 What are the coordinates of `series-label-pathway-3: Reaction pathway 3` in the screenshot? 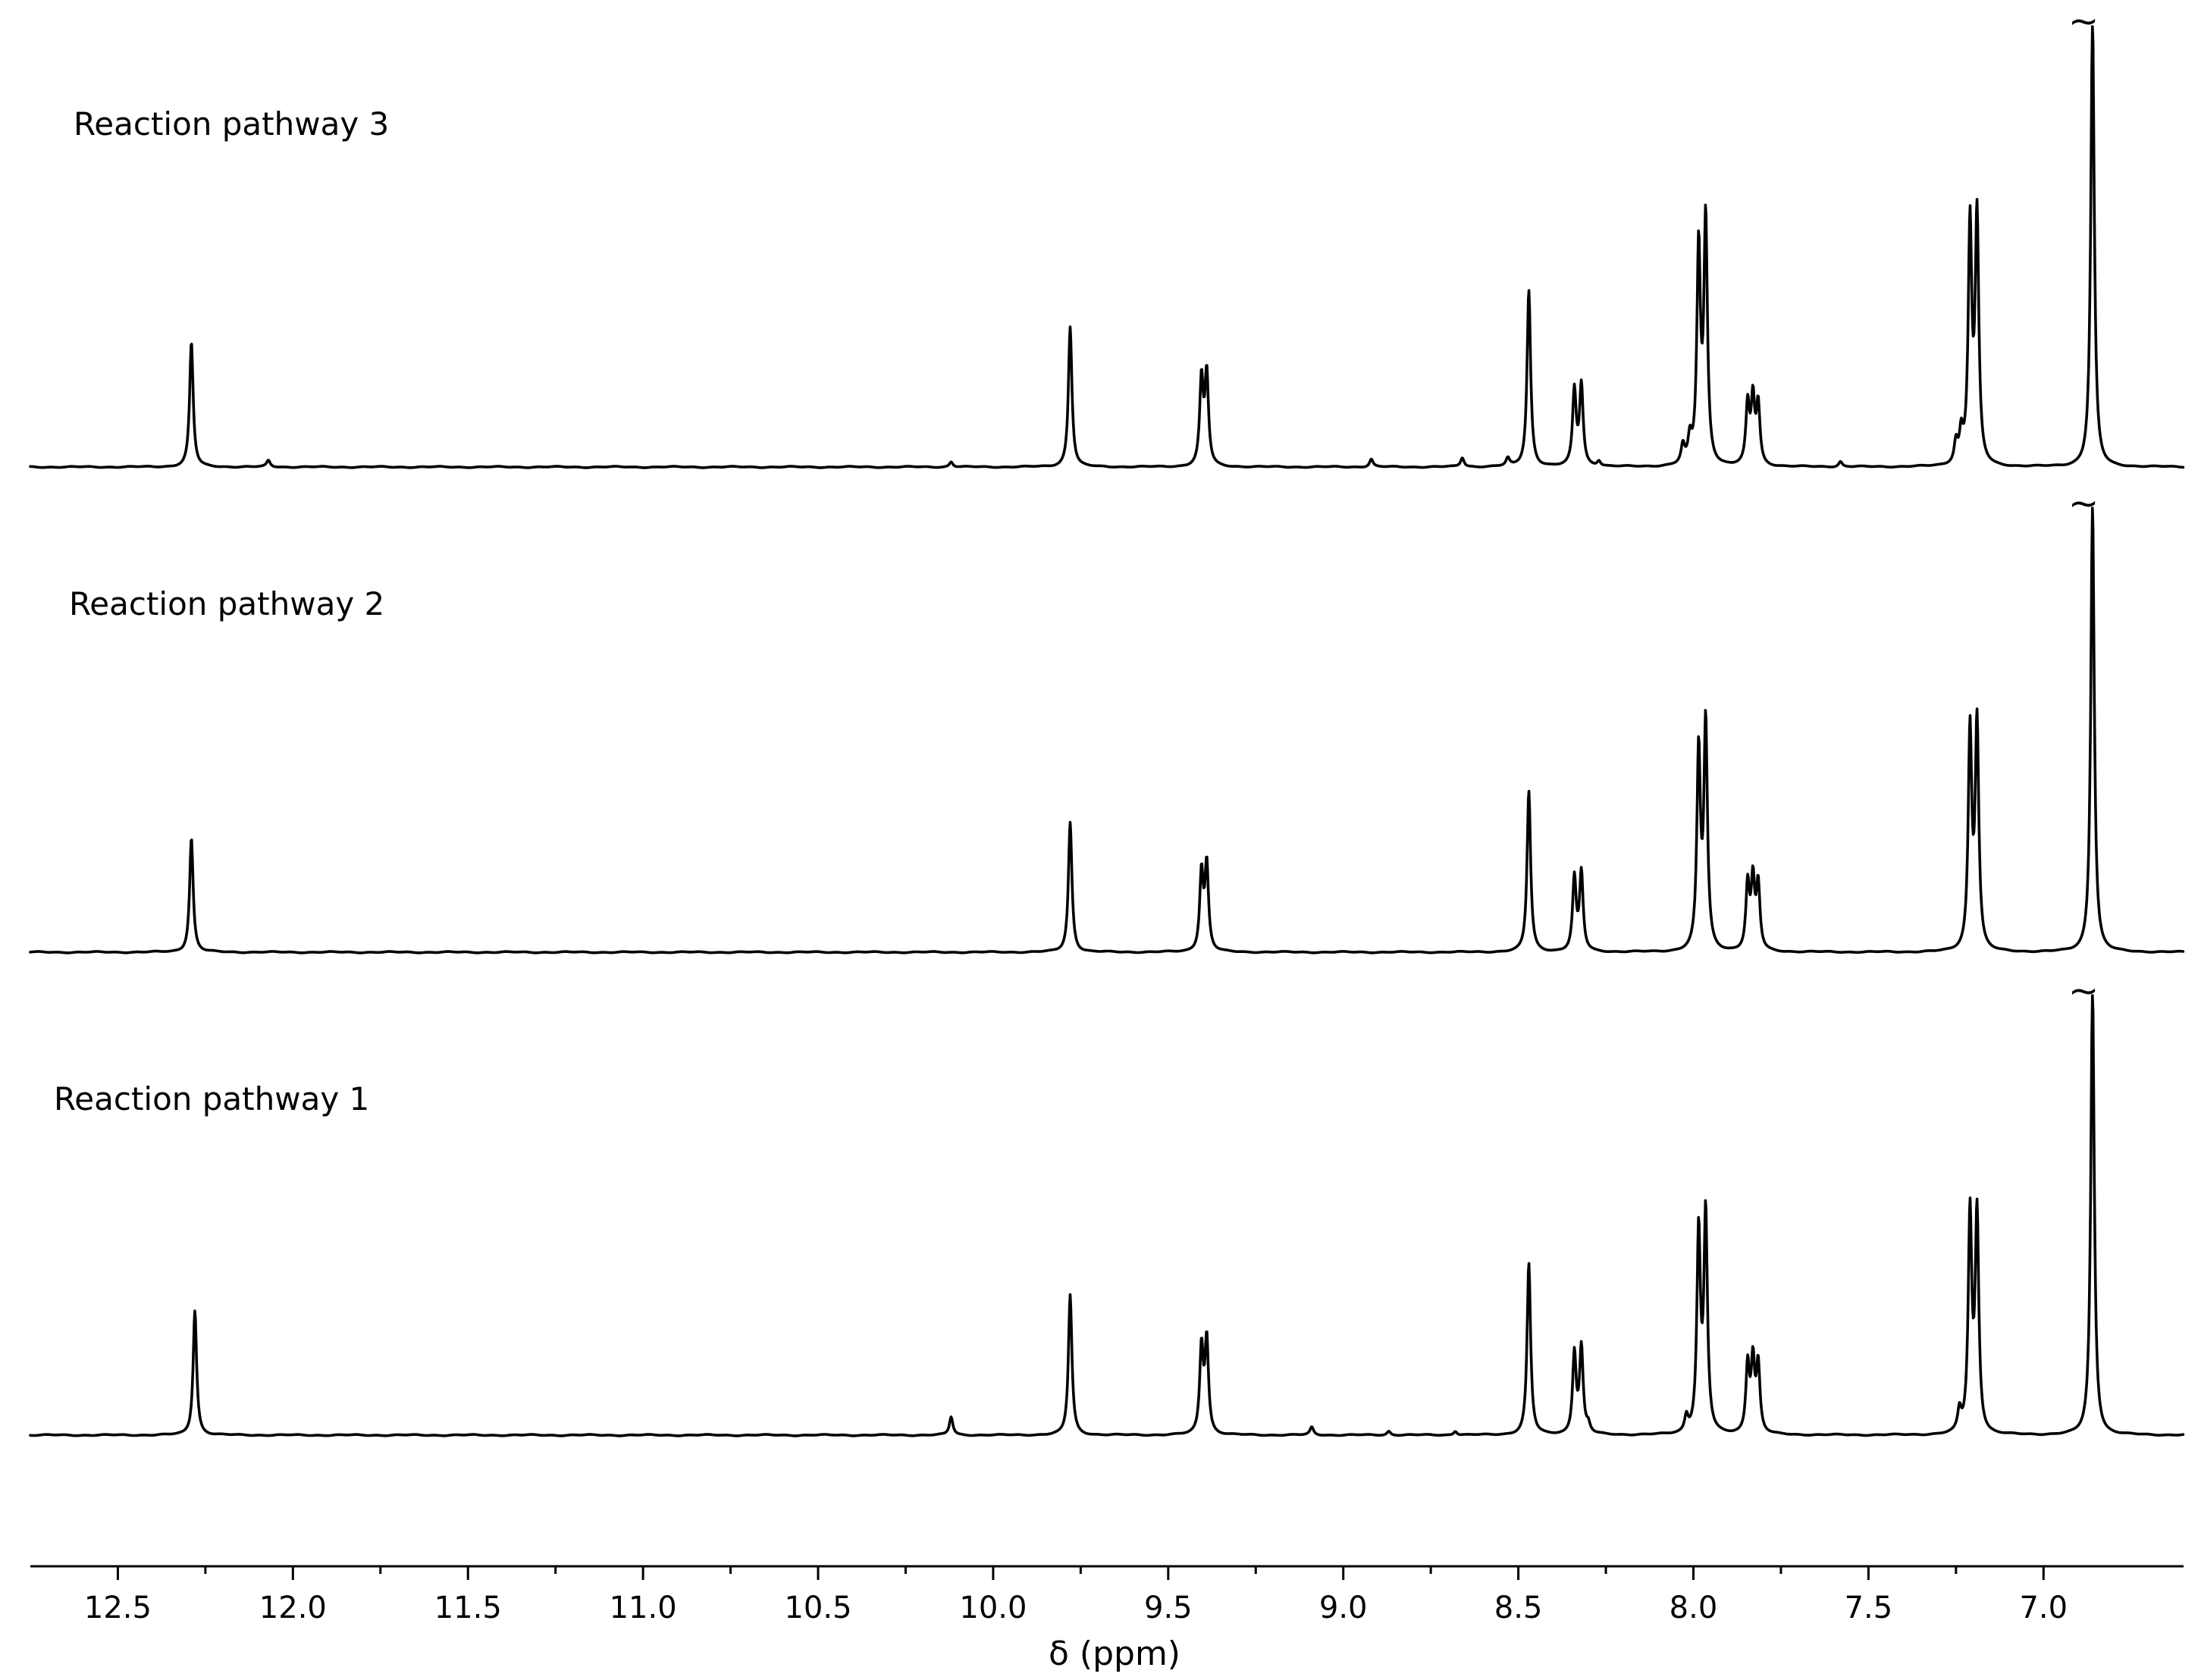 It's located at (231, 124).